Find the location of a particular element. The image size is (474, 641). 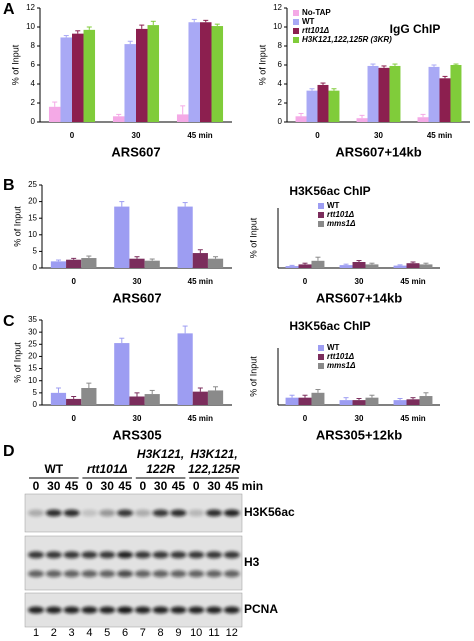

blot-strip is located at coordinates (133, 563).